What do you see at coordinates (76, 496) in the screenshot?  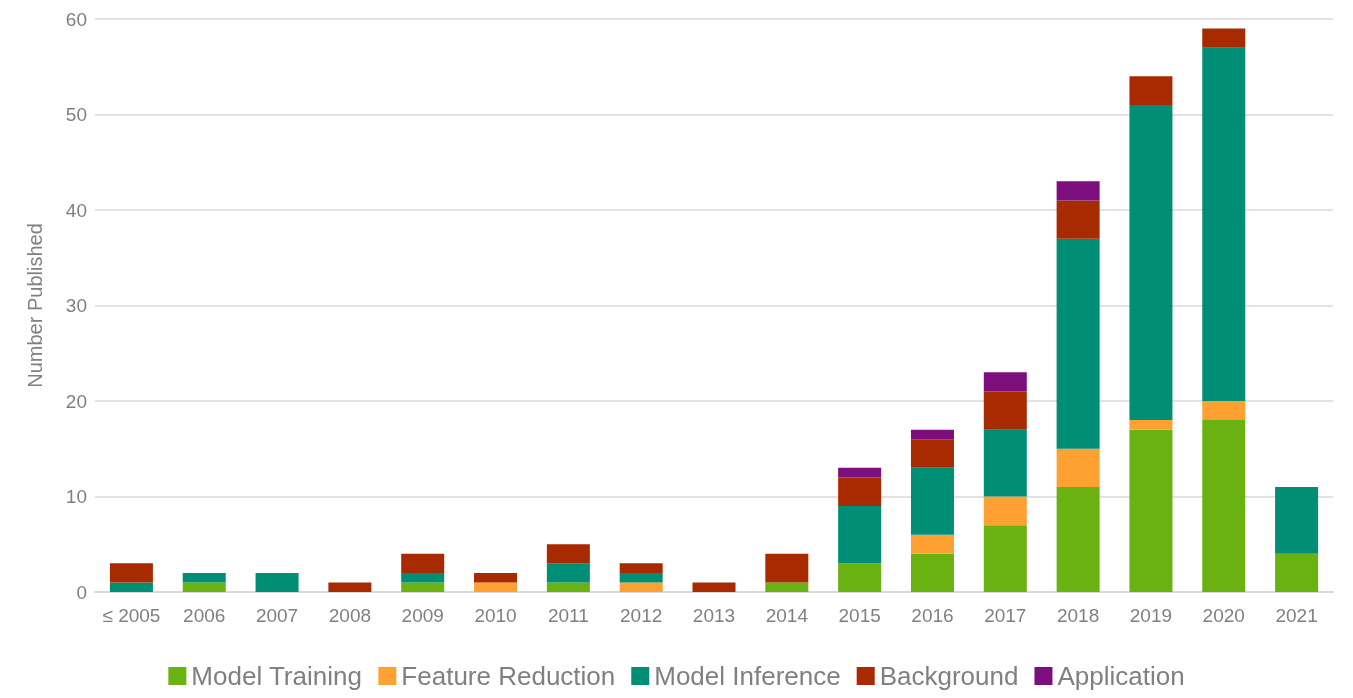 I see `y-tick-label: 10` at bounding box center [76, 496].